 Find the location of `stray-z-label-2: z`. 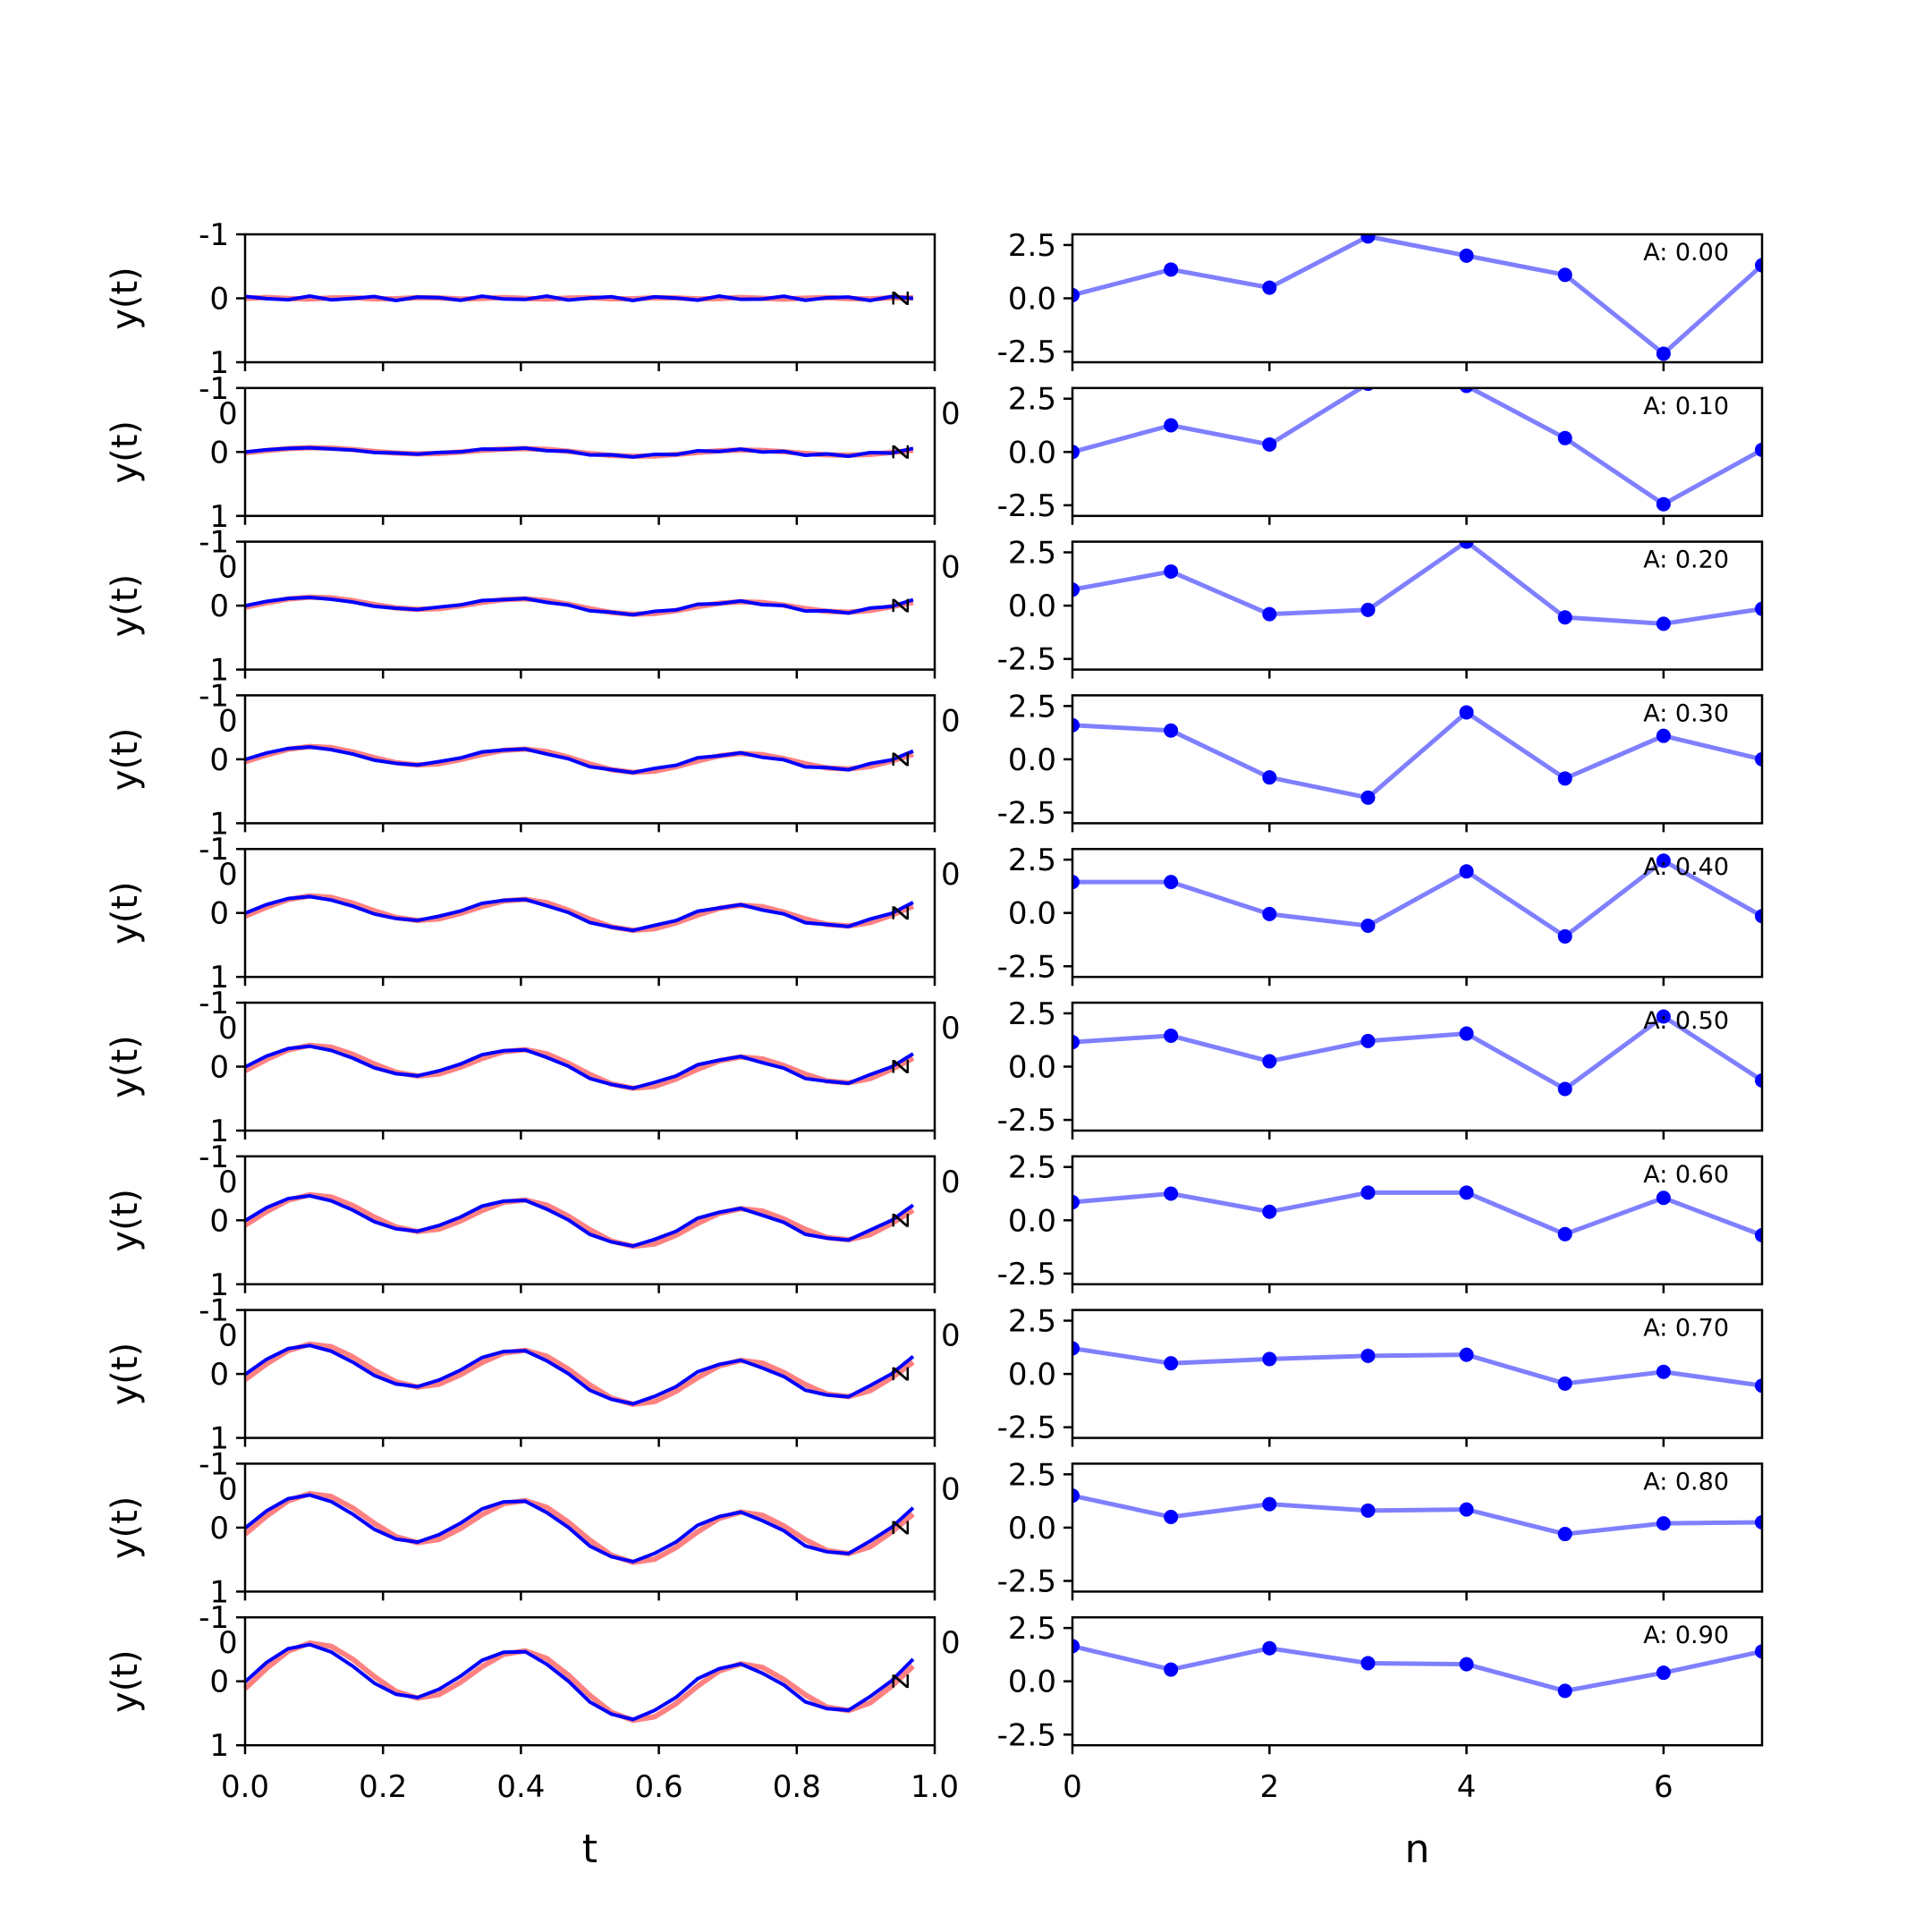

stray-z-label-2: z is located at coordinates (899, 605).